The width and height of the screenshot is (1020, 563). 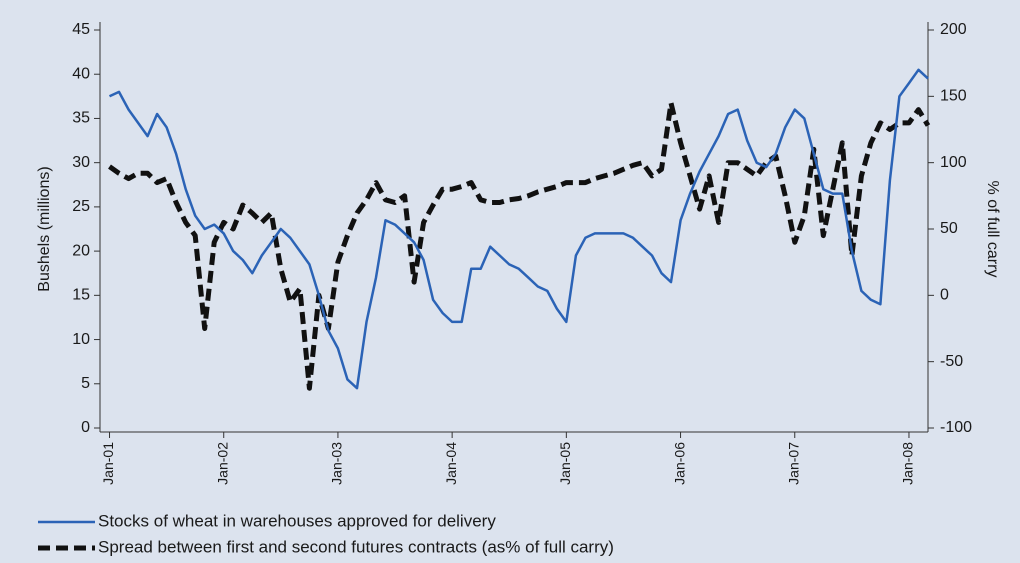 I want to click on y-tick-label: 10, so click(x=81, y=339).